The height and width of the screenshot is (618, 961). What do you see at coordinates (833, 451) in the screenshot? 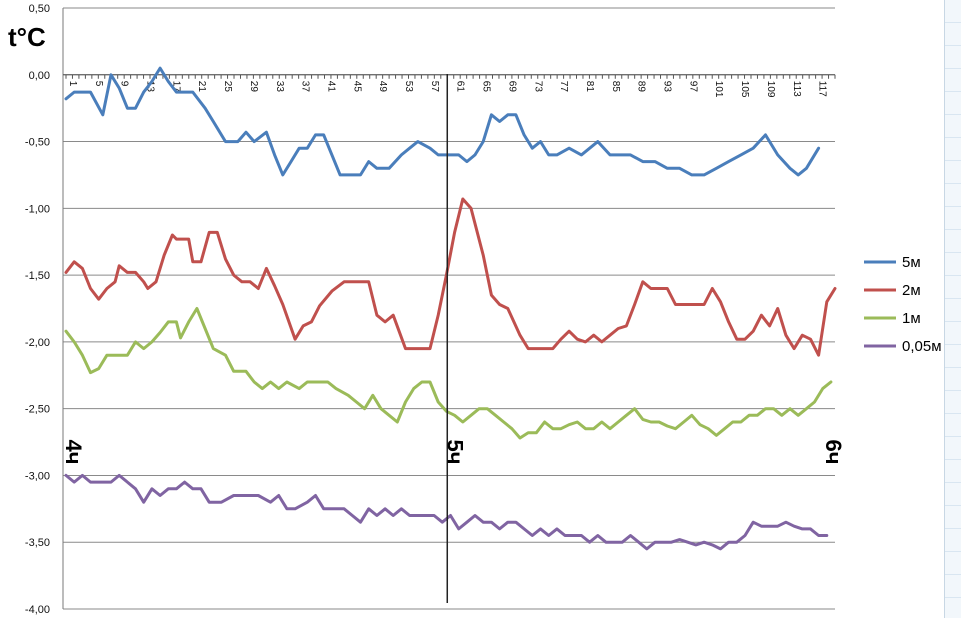
I see `hour-label: 6ч` at bounding box center [833, 451].